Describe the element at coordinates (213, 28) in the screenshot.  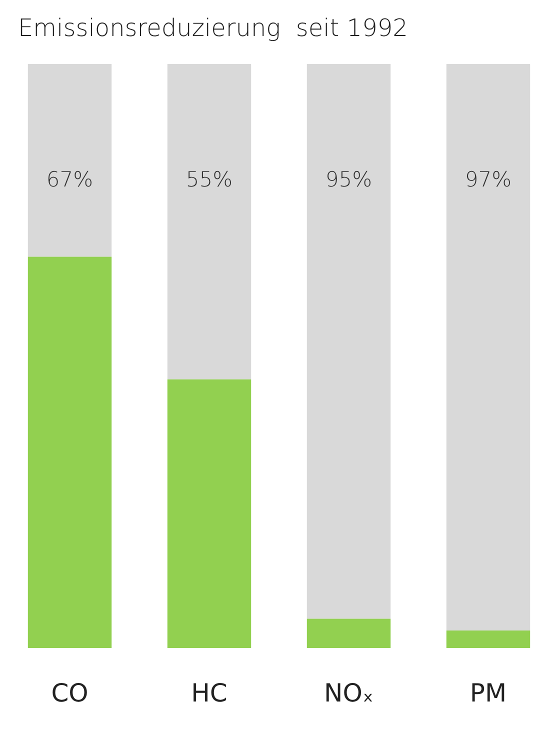
I see `chart-title: Emissionsreduzierung seit 1992` at that location.